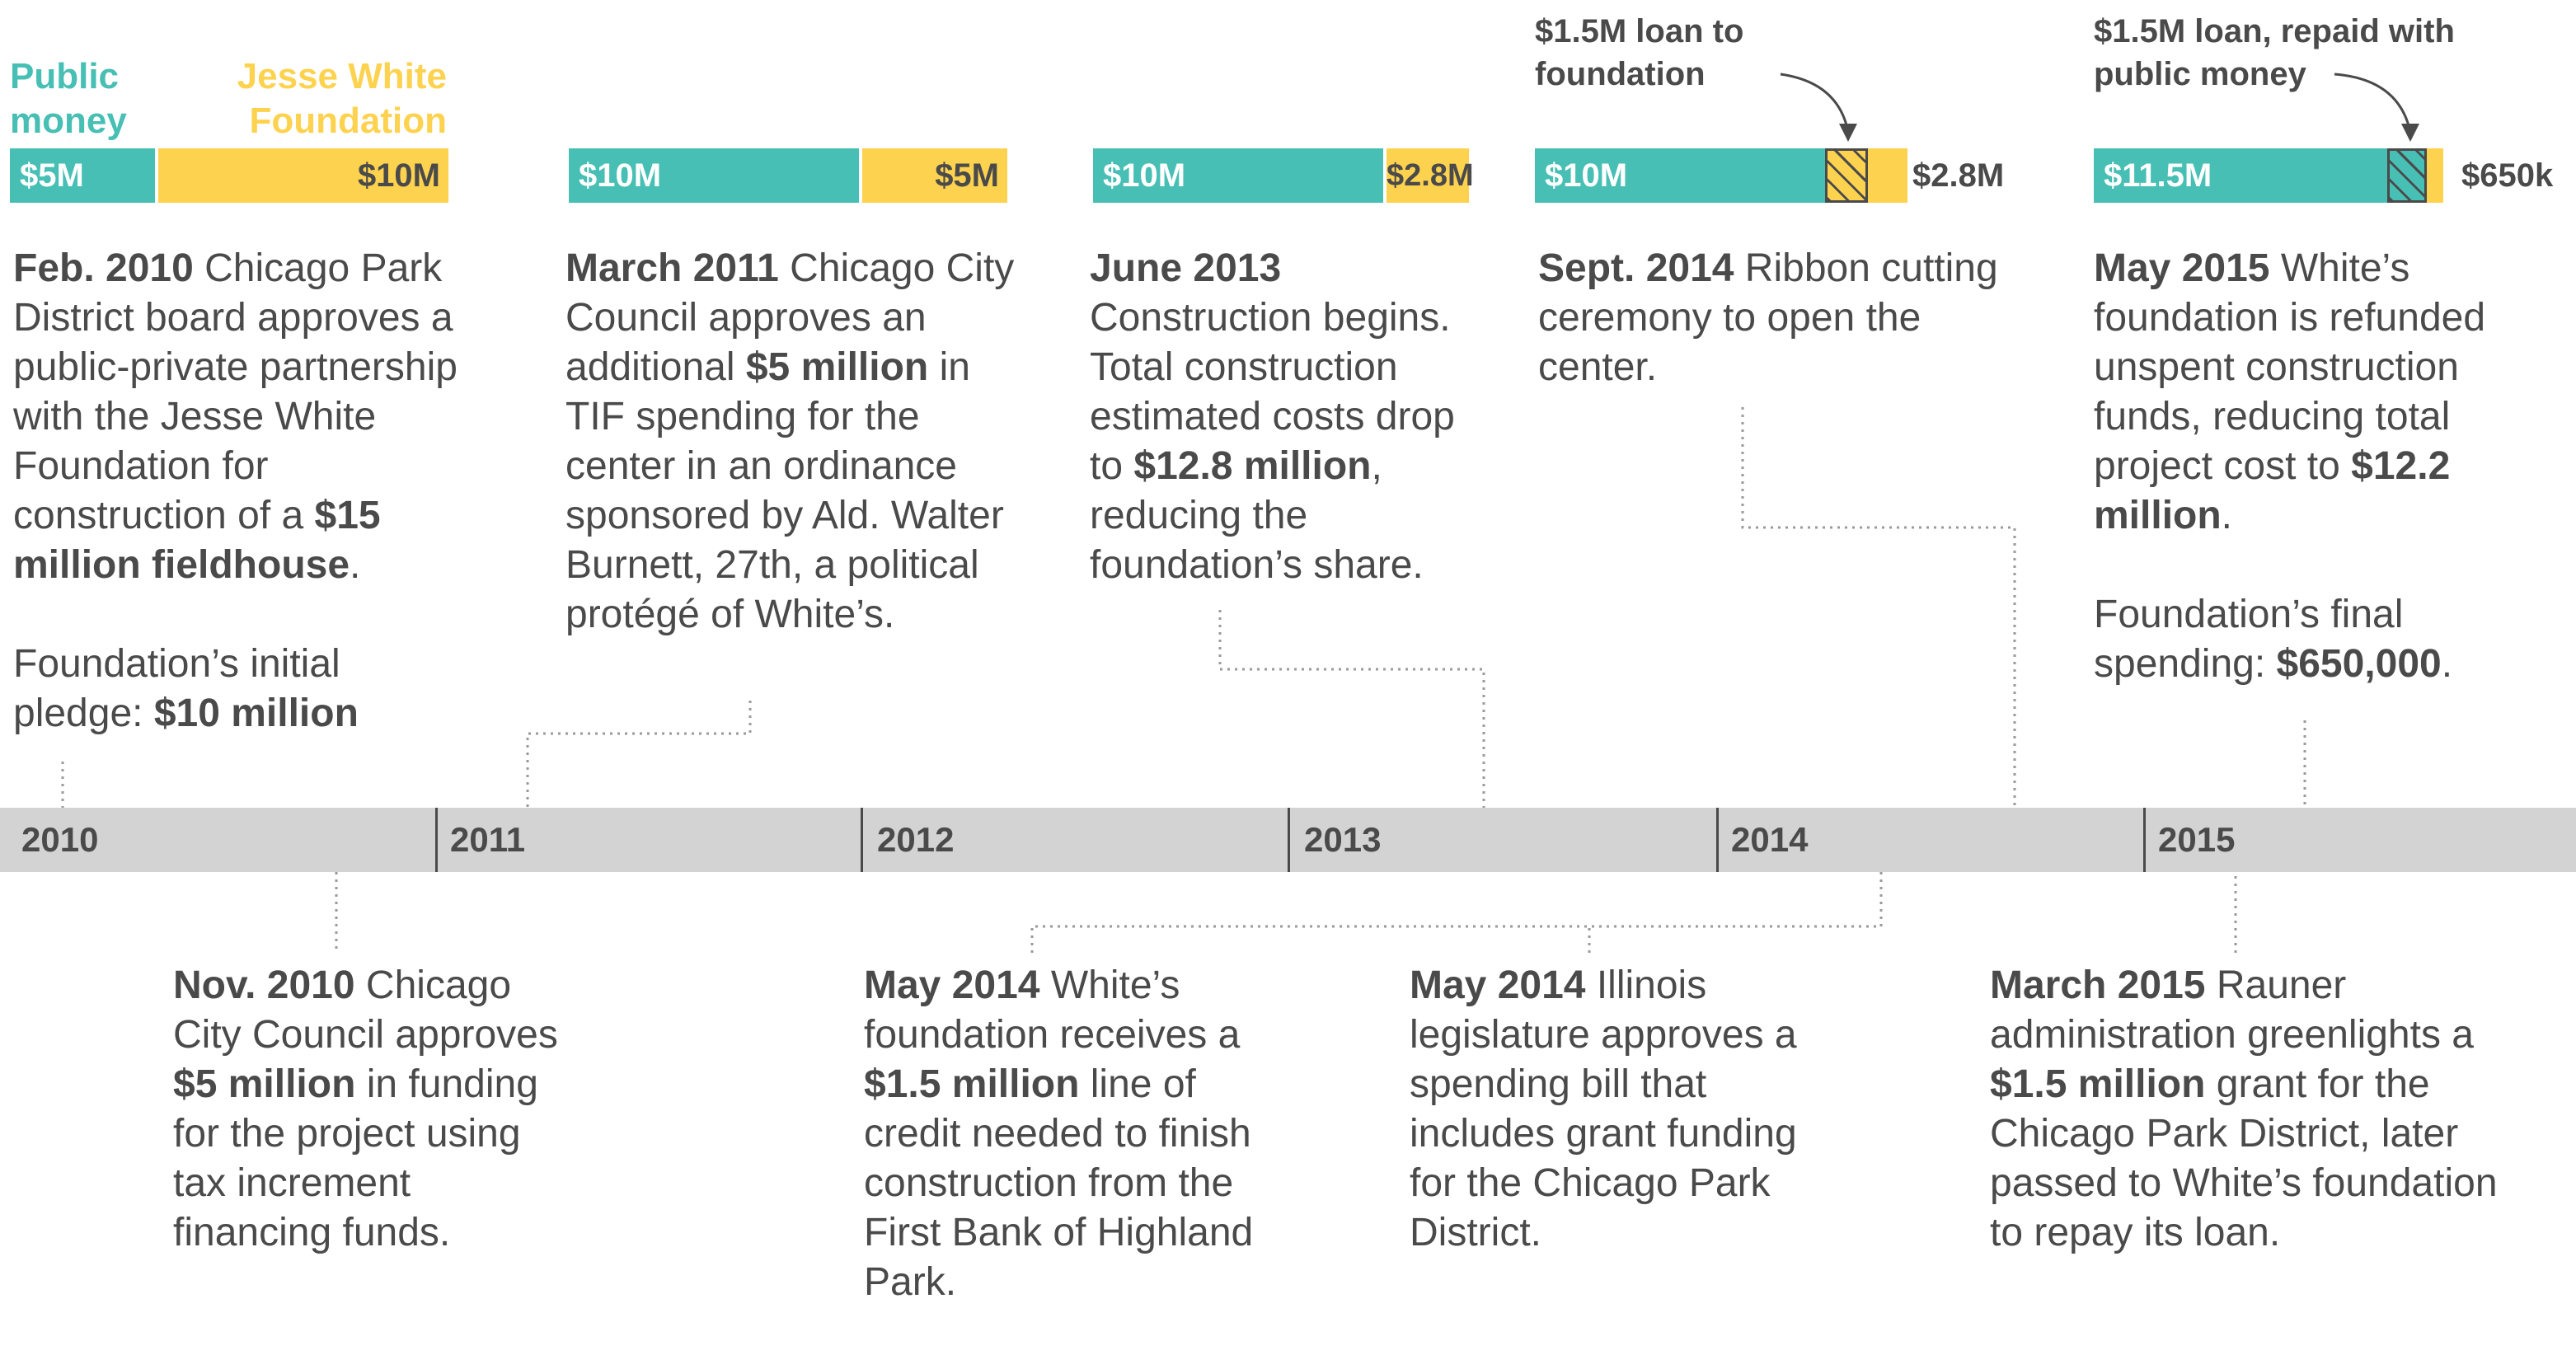  I want to click on bar-foundation-segment: $2.8M, so click(1431, 175).